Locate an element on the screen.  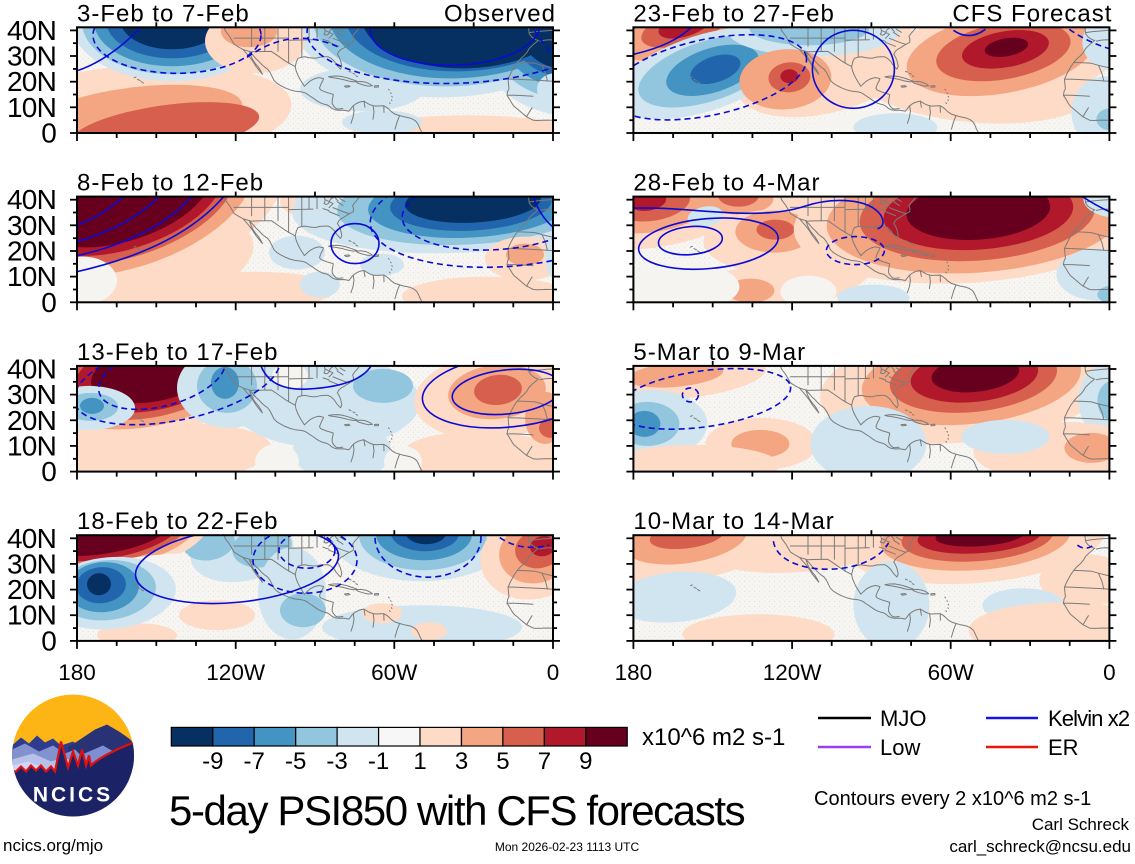
svg-text: -5 is located at coordinates (295, 761).